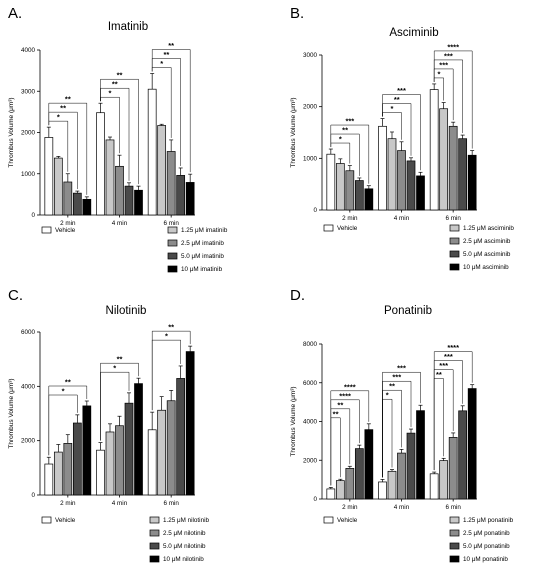 The height and width of the screenshot is (564, 550). I want to click on panel-letter: D., so click(297, 295).